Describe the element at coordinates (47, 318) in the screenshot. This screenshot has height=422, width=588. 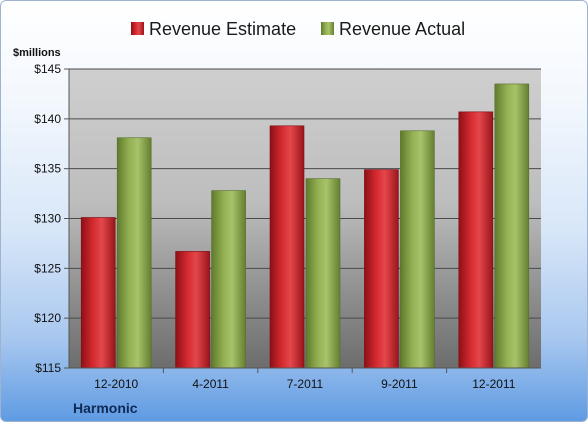
I see `y-tick-label: $120` at that location.